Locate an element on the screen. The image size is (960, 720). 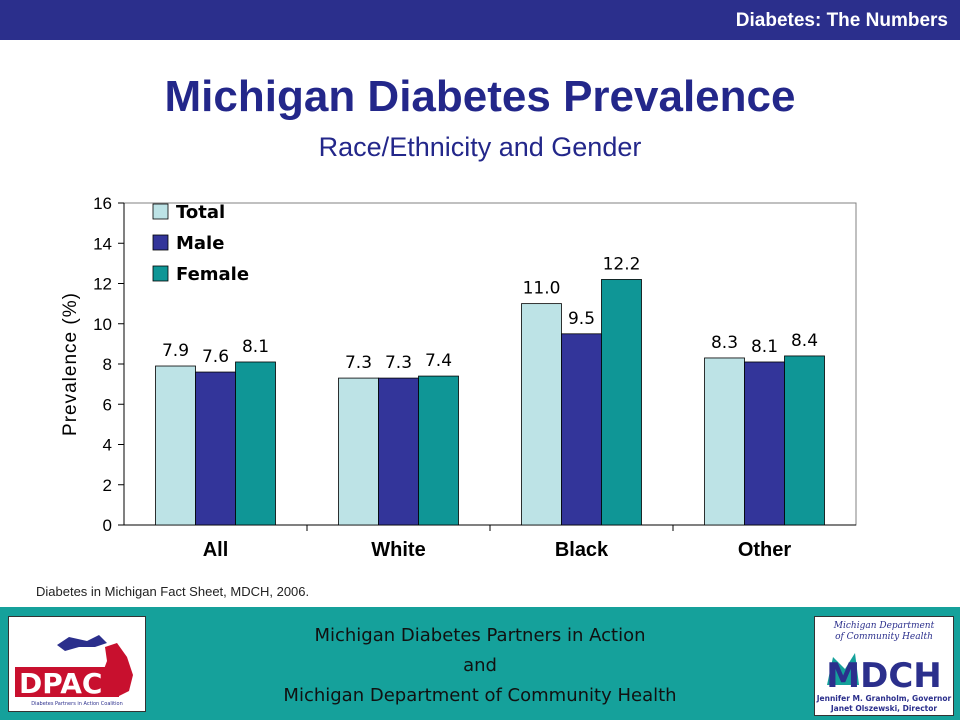
data-label: 12.2 is located at coordinates (622, 264).